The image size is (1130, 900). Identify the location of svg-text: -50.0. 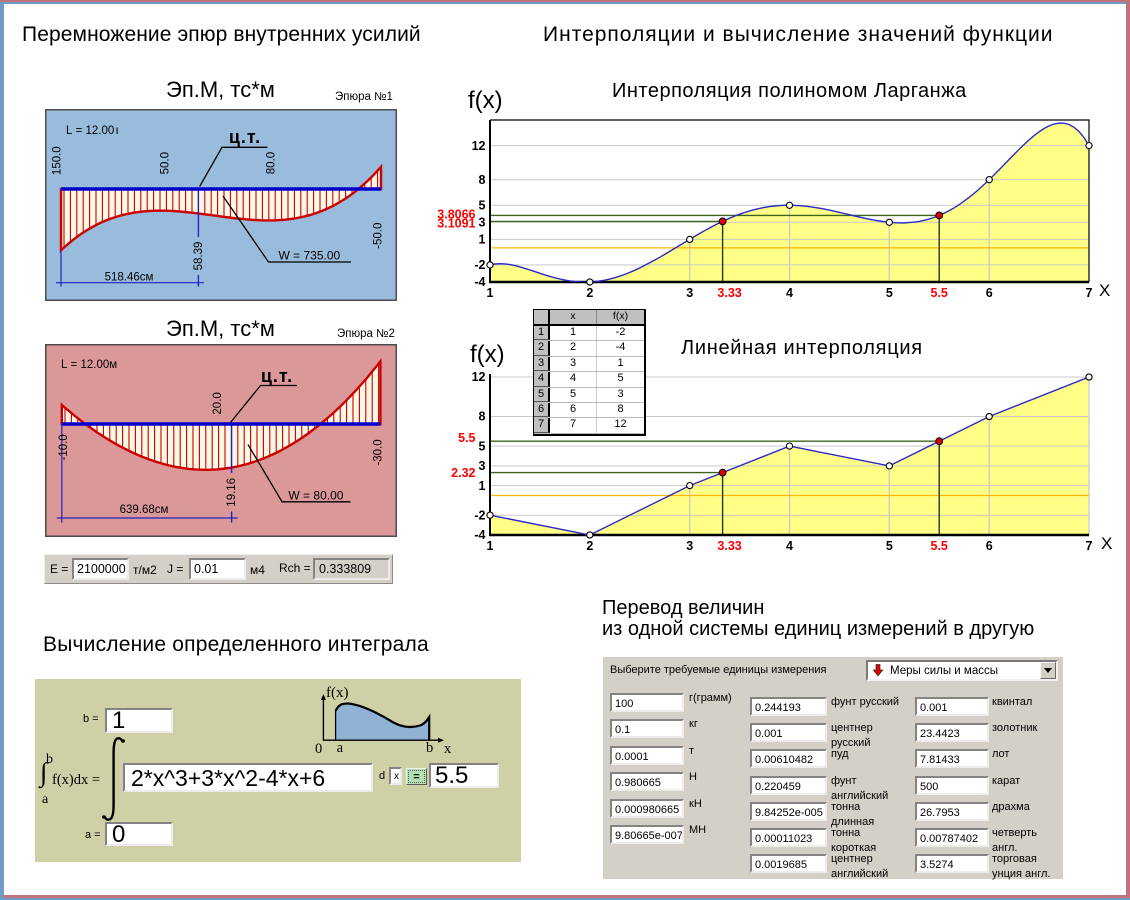
(379, 236).